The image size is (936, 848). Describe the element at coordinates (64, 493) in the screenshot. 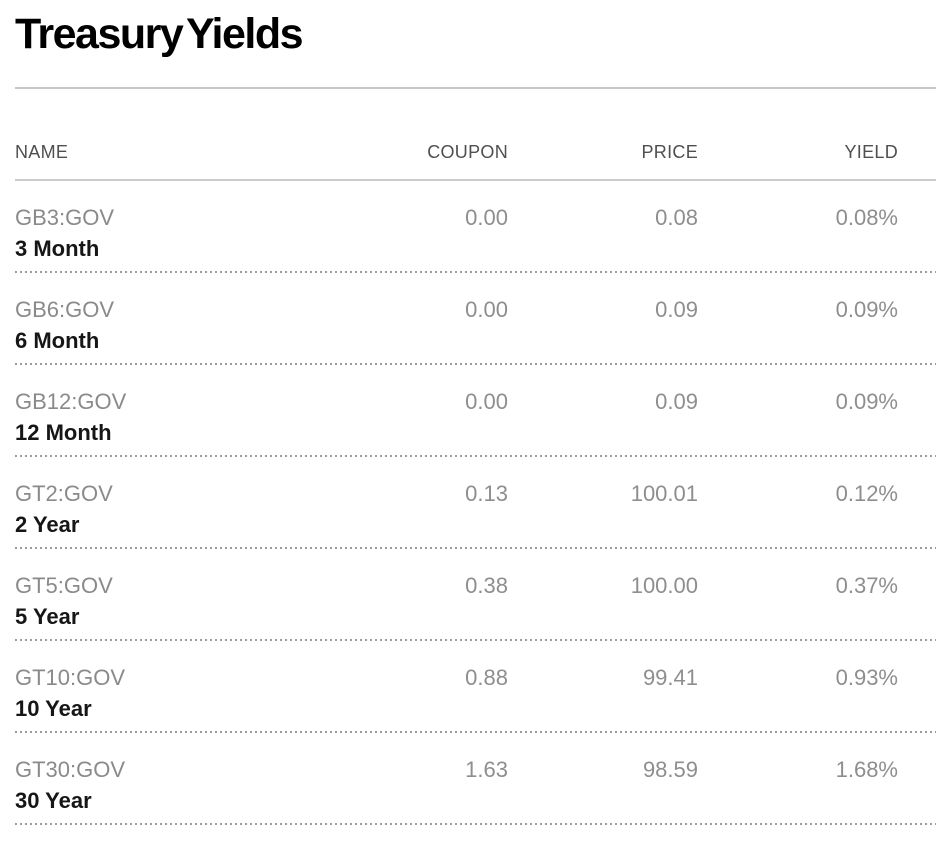

I see `ticker-link: GT2:GOV` at that location.